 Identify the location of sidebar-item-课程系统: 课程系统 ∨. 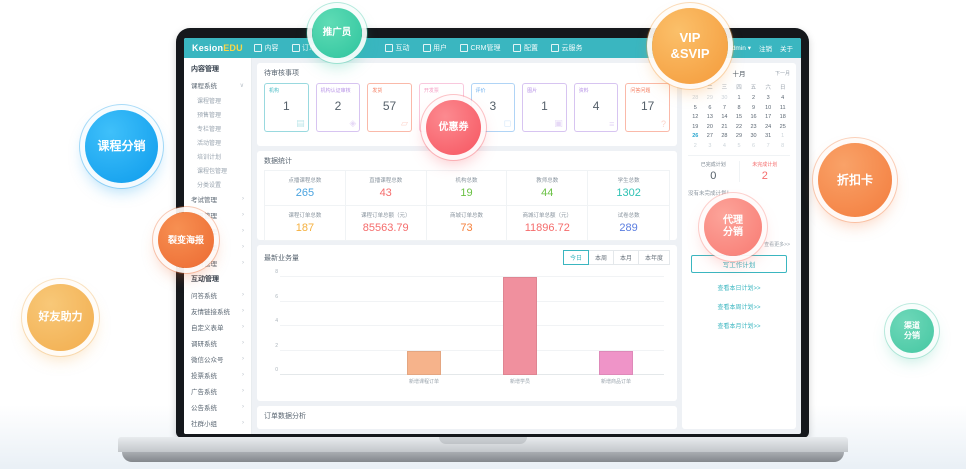
(217, 85).